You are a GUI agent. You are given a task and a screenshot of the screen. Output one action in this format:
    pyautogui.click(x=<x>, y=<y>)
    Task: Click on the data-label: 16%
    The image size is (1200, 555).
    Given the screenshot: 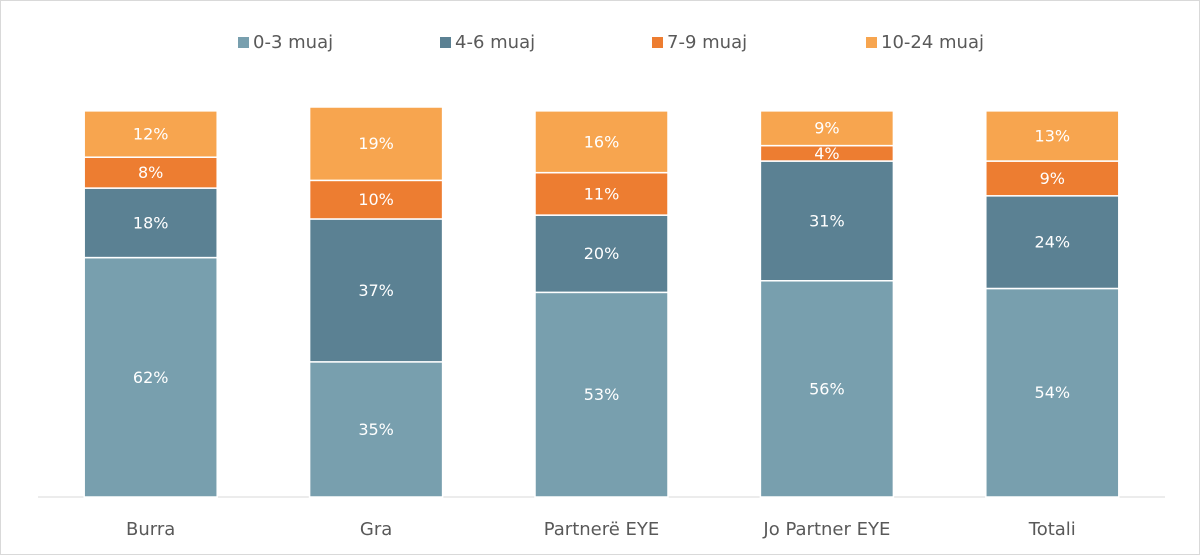 What is the action you would take?
    pyautogui.click(x=602, y=141)
    